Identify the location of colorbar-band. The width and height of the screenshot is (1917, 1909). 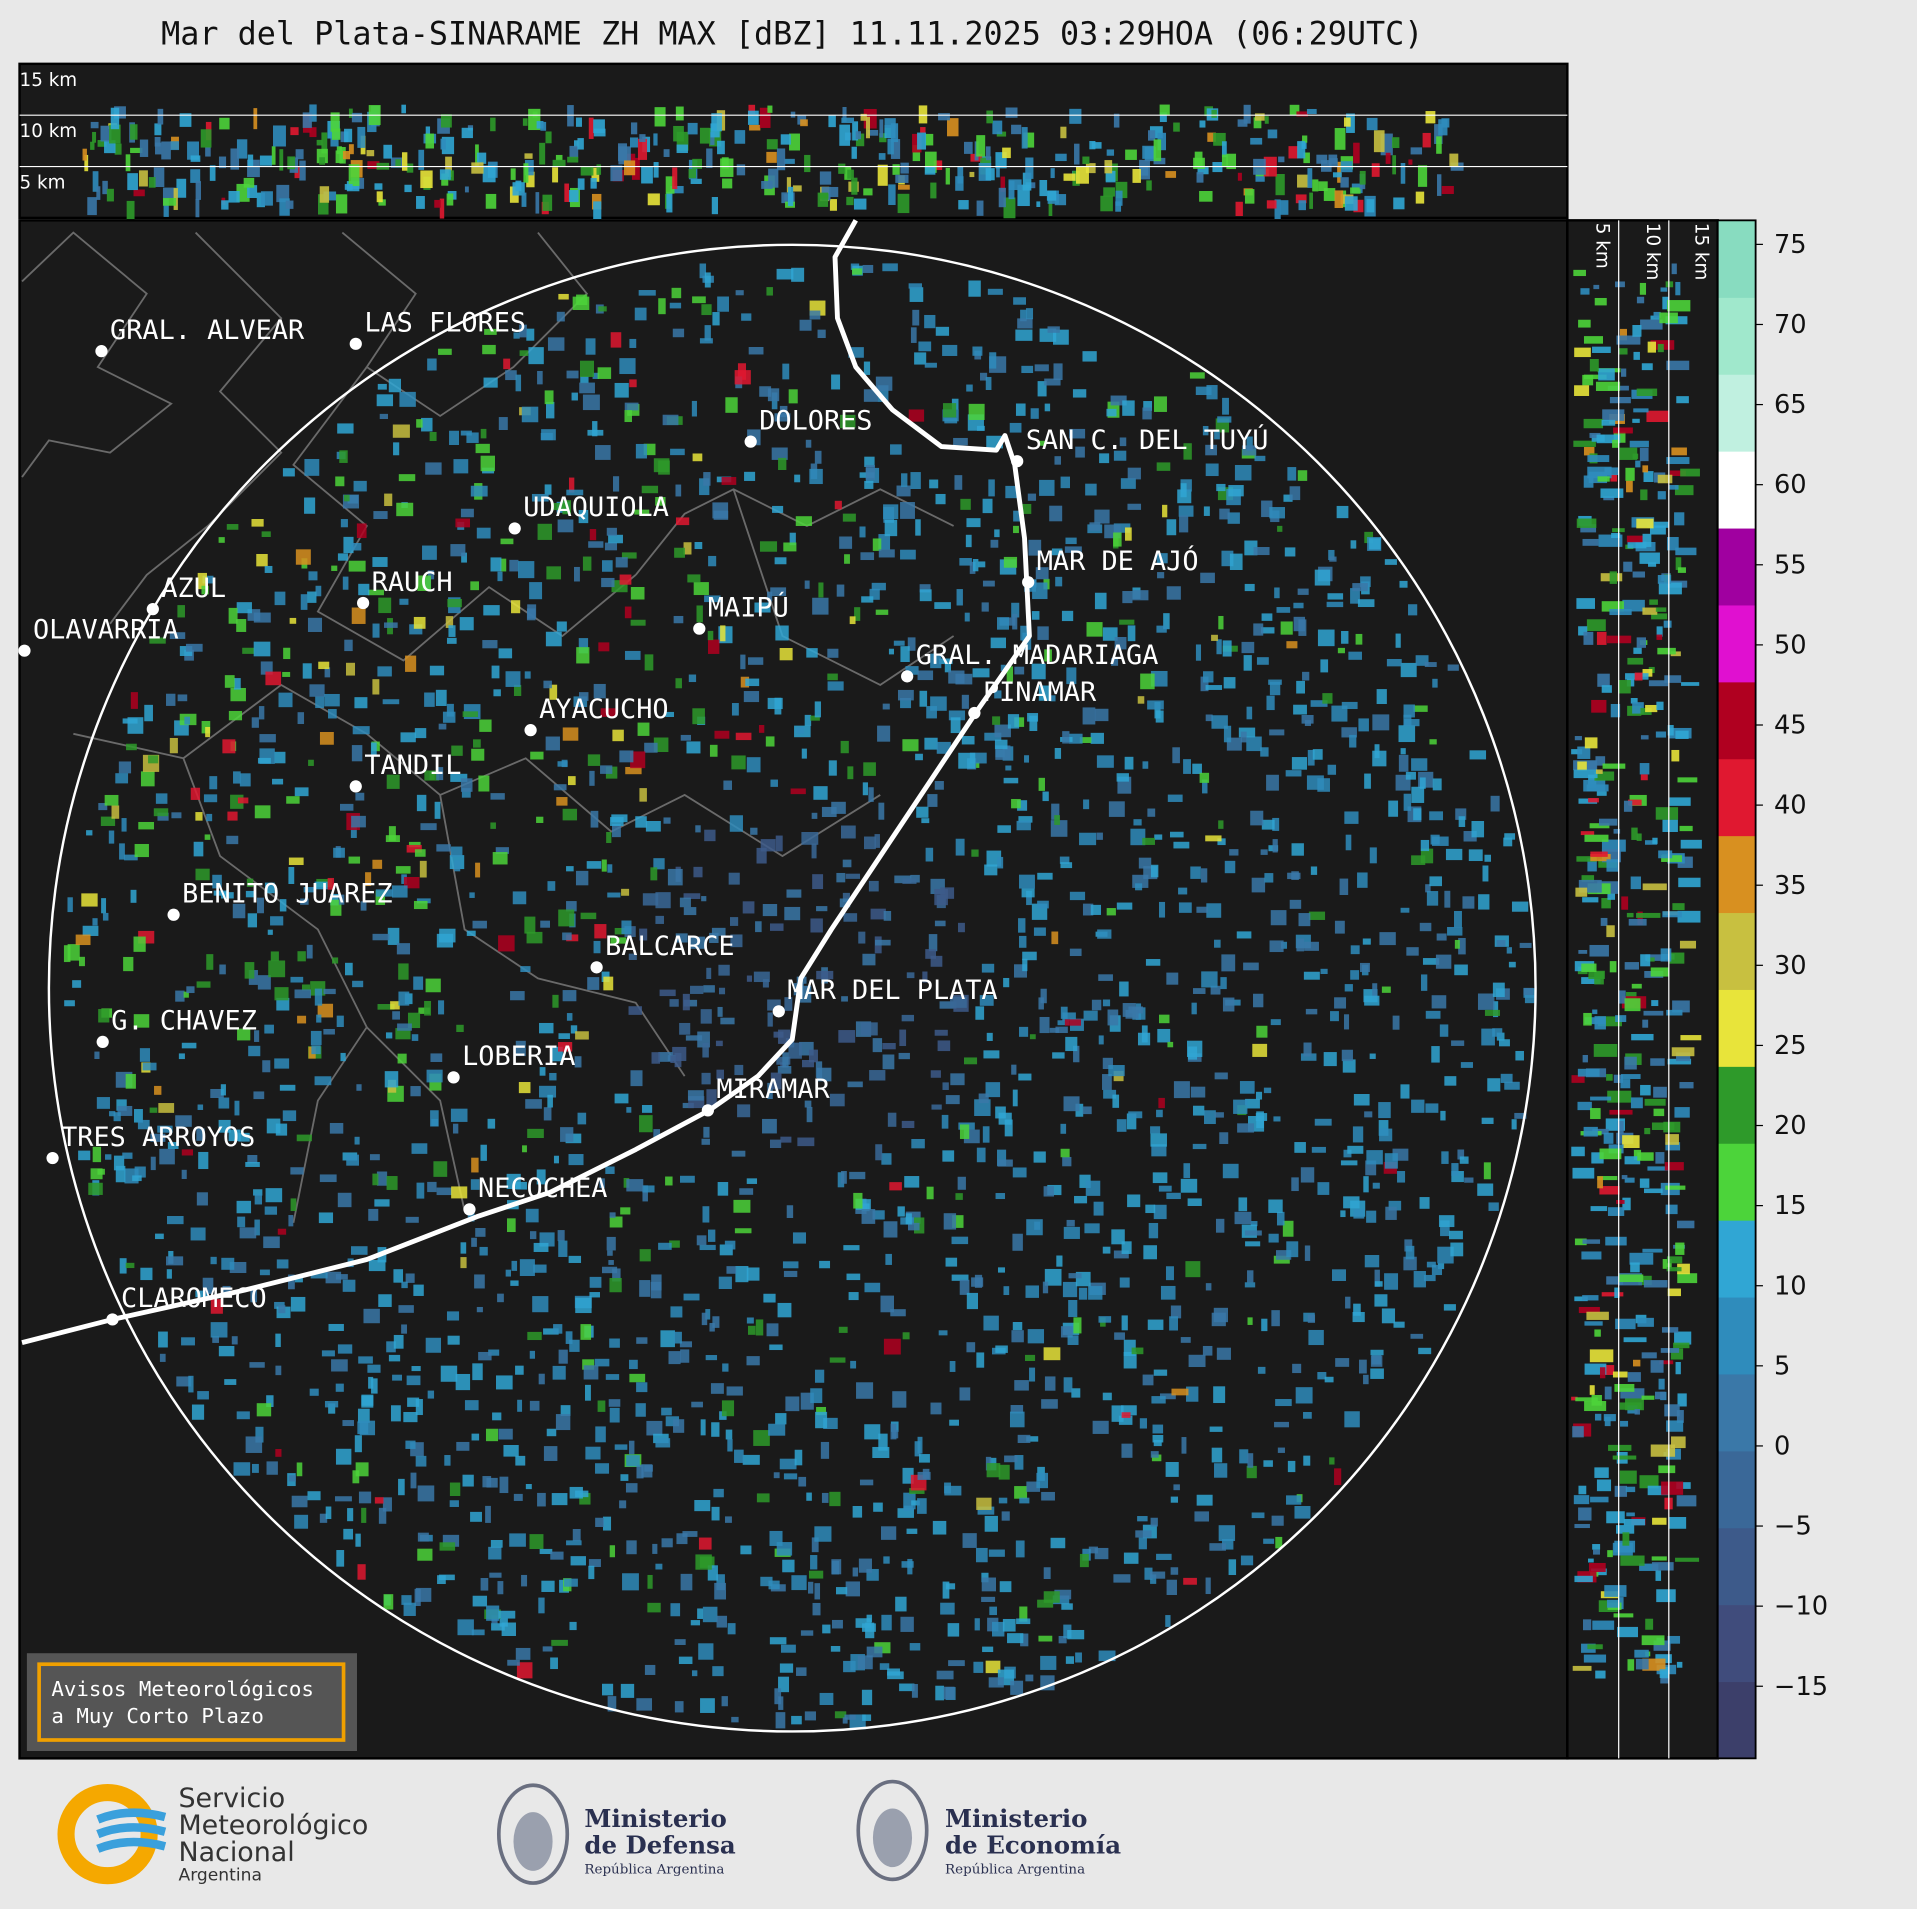
(1736, 720).